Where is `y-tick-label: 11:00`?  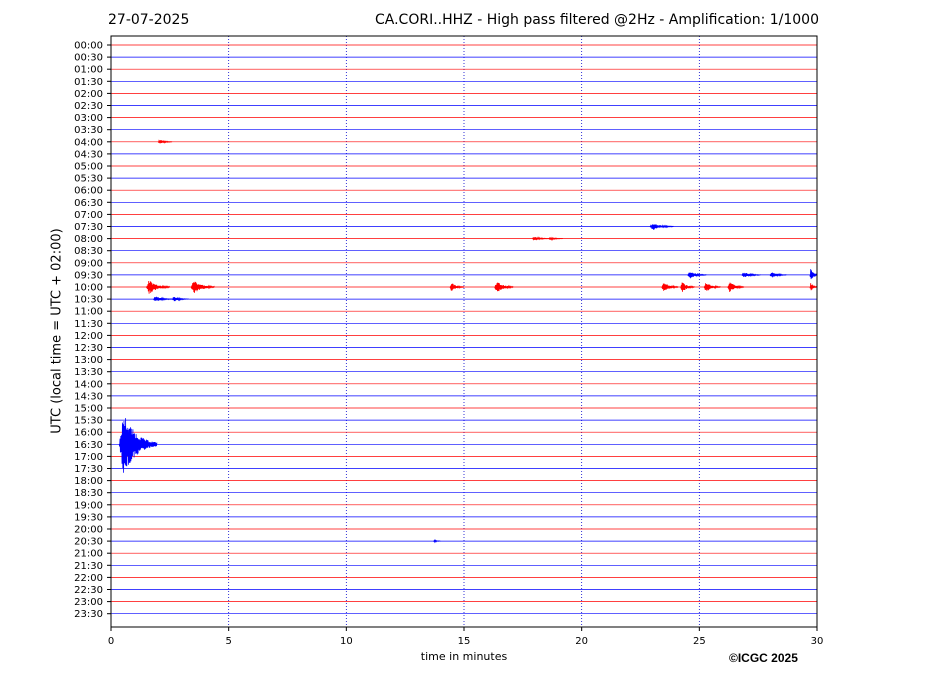 y-tick-label: 11:00 is located at coordinates (88, 312).